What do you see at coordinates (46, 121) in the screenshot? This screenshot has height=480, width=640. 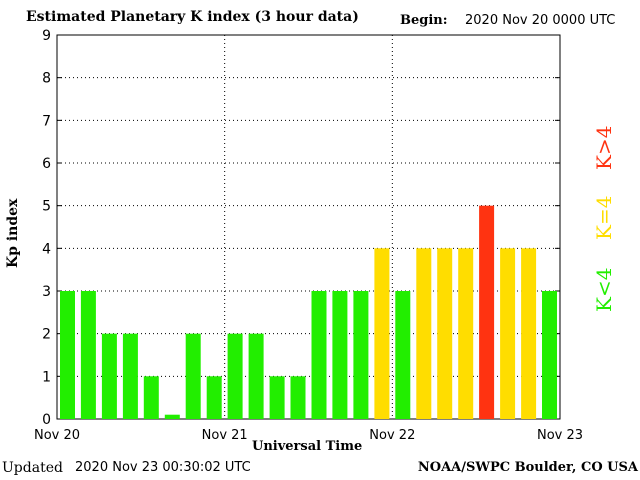 I see `y-tick-label: 7` at bounding box center [46, 121].